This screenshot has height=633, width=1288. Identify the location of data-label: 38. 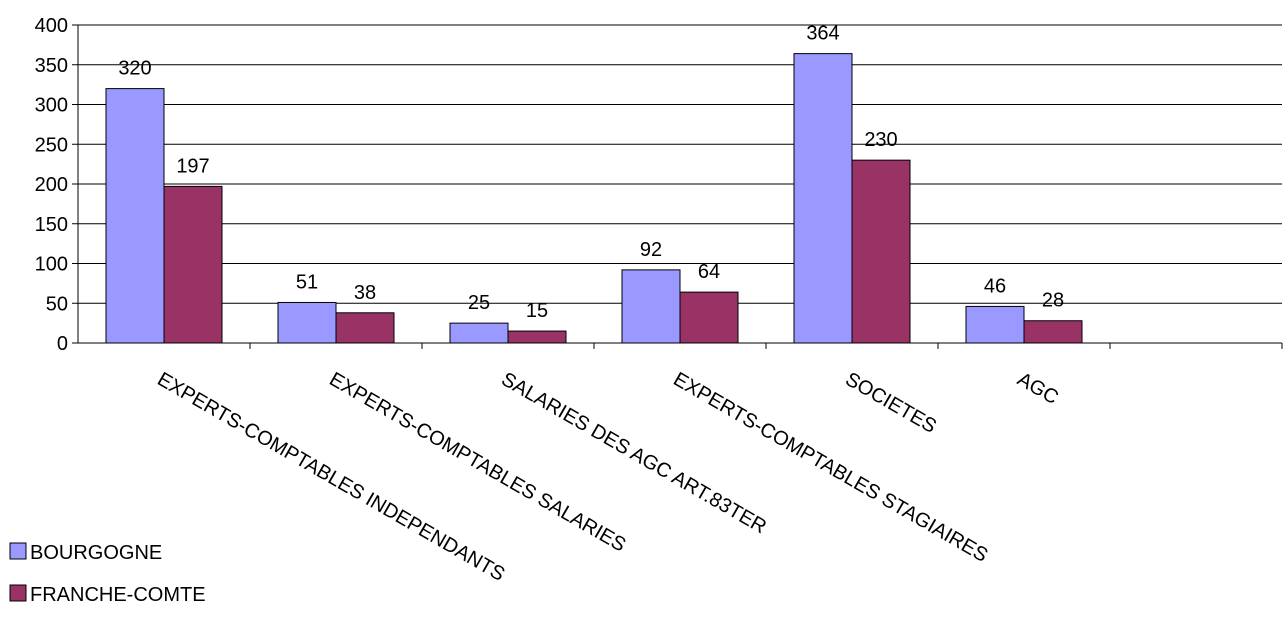
(365, 293).